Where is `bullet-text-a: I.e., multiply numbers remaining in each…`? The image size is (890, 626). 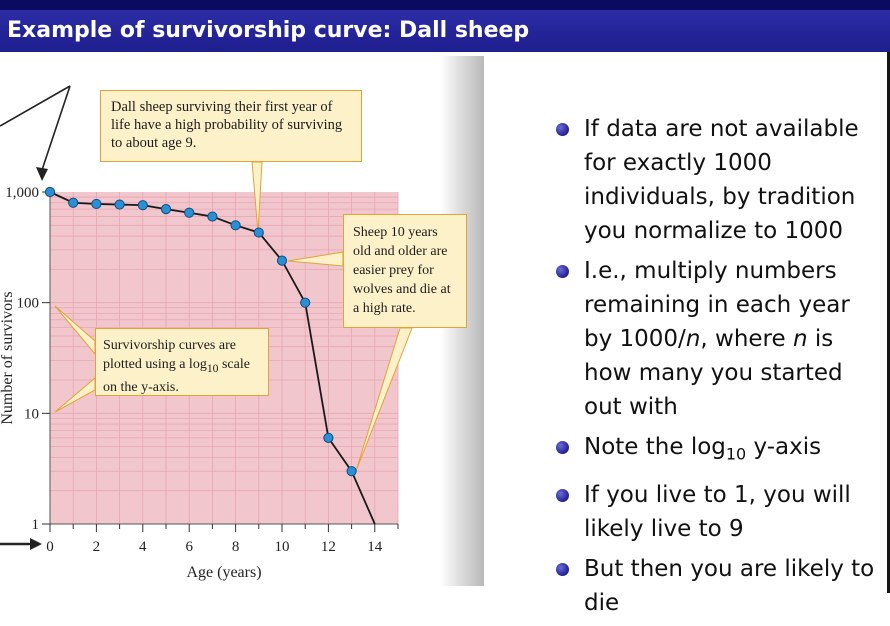
bullet-text-a: I.e., multiply numbers remaining in each… is located at coordinates (717, 305).